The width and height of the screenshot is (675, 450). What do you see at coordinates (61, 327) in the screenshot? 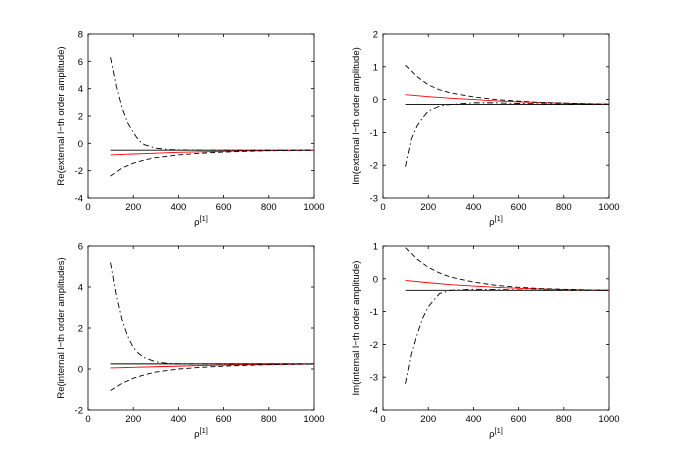
I see `y-axis-label: Re(internal l−th order amplitudes)` at bounding box center [61, 327].